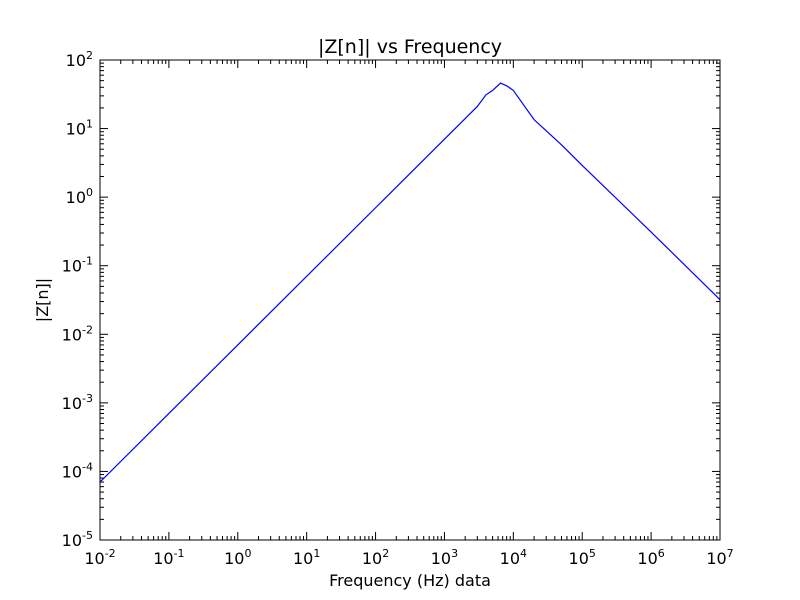  I want to click on x-tick-label: 10³, so click(444, 557).